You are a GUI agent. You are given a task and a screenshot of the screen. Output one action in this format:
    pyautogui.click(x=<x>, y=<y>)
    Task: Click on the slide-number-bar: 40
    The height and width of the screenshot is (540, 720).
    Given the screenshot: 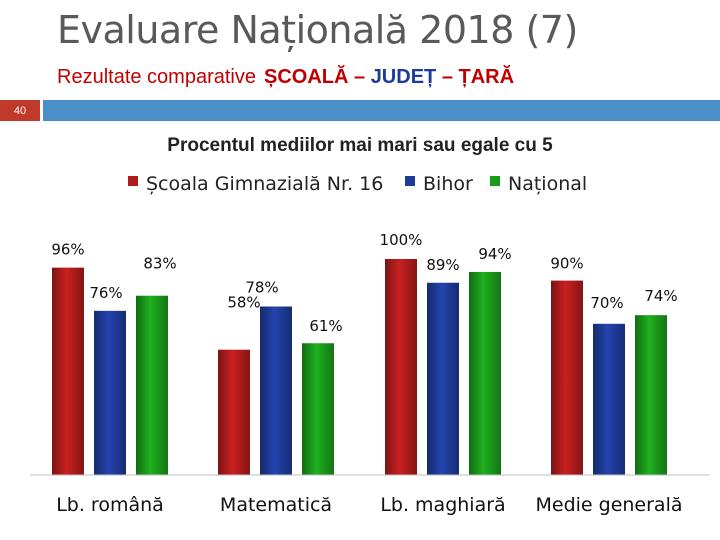 What is the action you would take?
    pyautogui.click(x=360, y=110)
    